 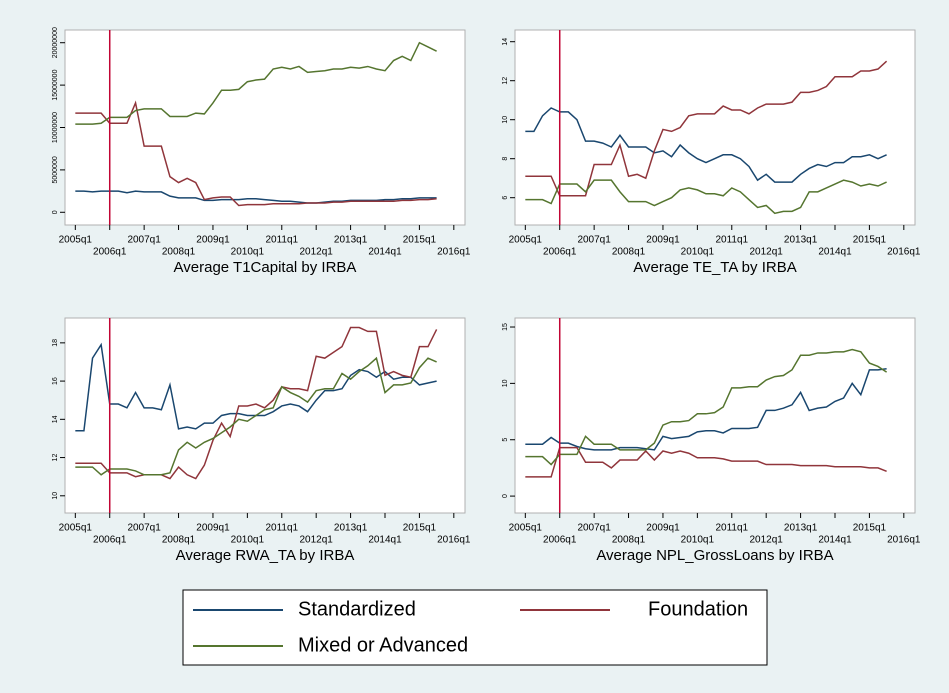 I want to click on chart-title: Average RWA_TA by IRBA, so click(x=265, y=555).